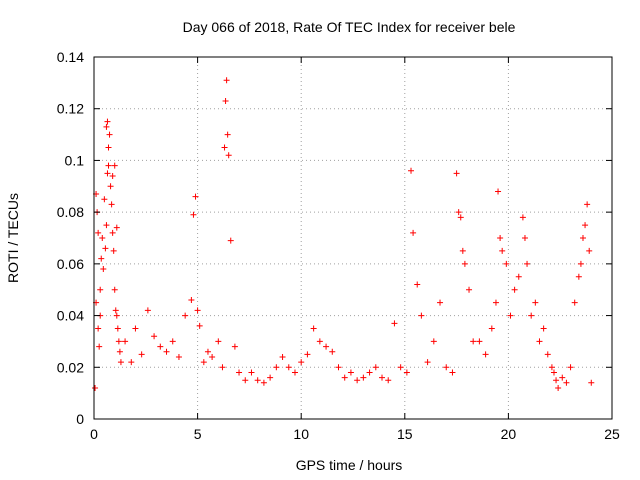  What do you see at coordinates (198, 434) in the screenshot?
I see `x-tick-label: 5` at bounding box center [198, 434].